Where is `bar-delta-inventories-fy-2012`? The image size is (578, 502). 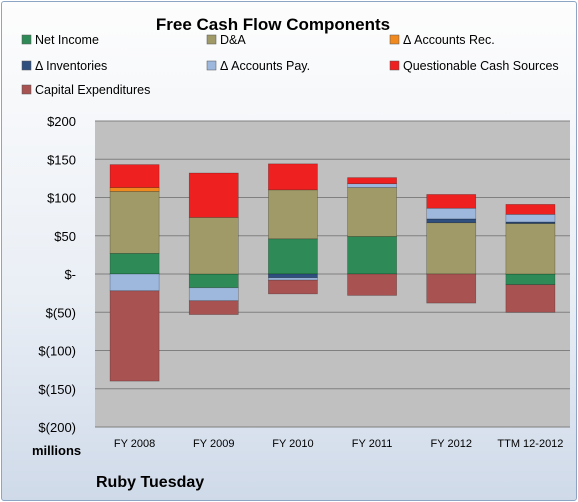
bar-delta-inventories-fy-2012 is located at coordinates (451, 221).